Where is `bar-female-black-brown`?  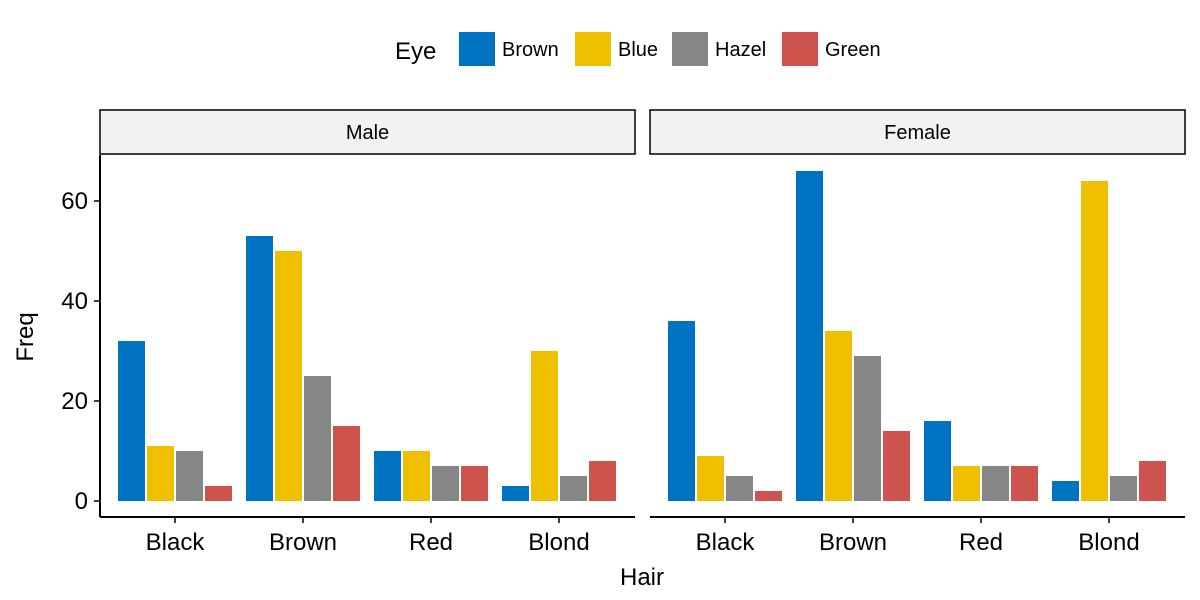
bar-female-black-brown is located at coordinates (681, 411).